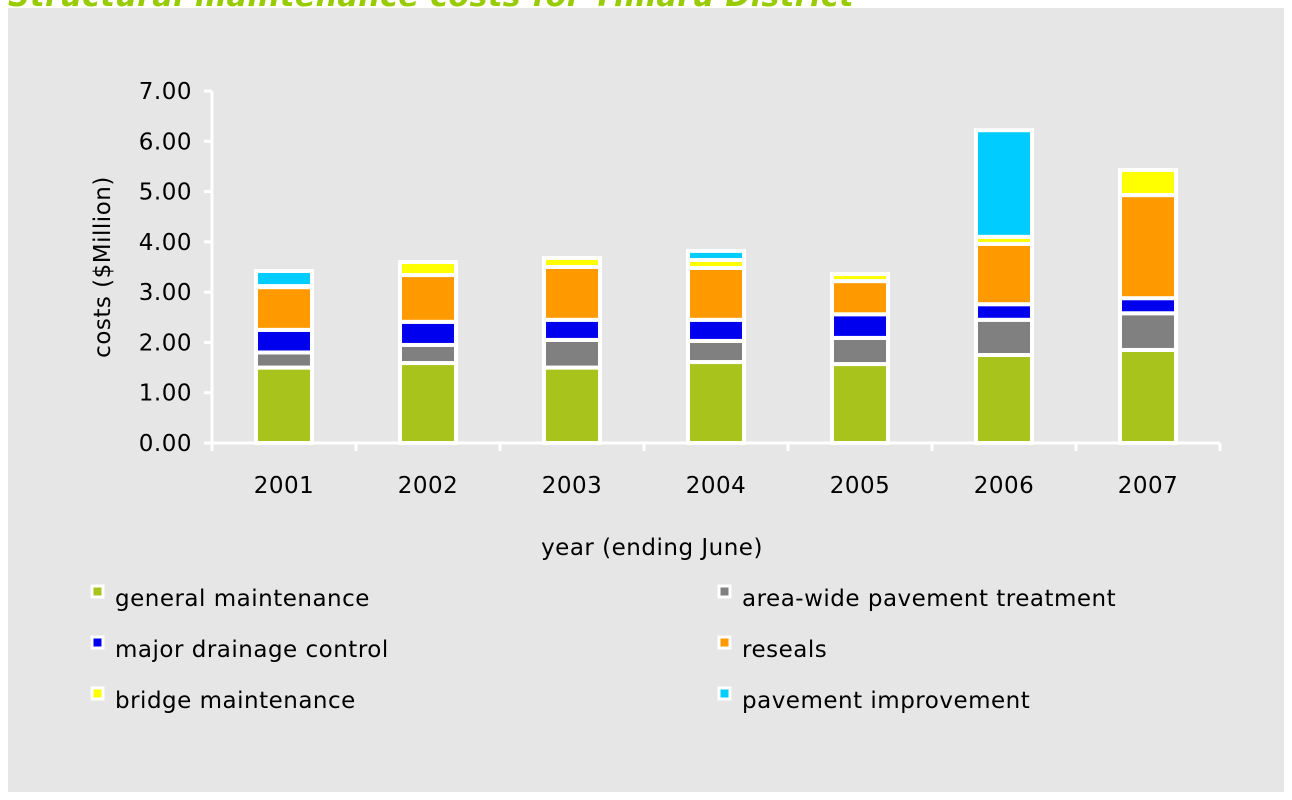 This screenshot has width=1292, height=800. What do you see at coordinates (784, 650) in the screenshot?
I see `legend-label: reseals` at bounding box center [784, 650].